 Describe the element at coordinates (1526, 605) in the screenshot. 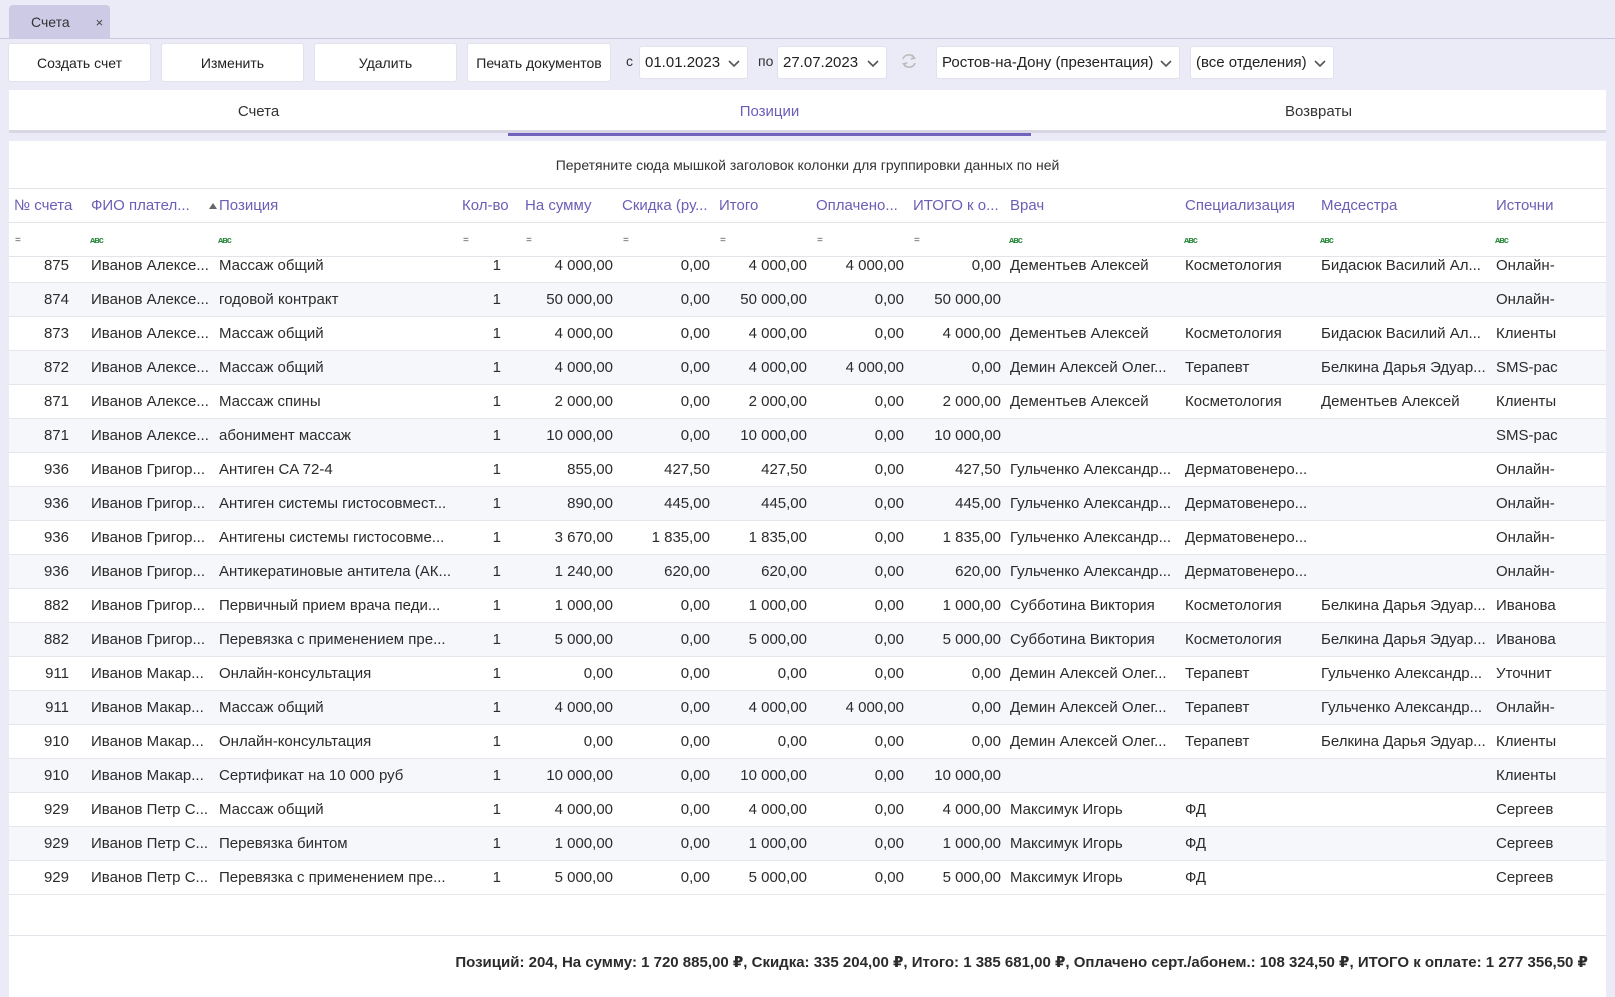

I see `cell-source: Иванова` at that location.